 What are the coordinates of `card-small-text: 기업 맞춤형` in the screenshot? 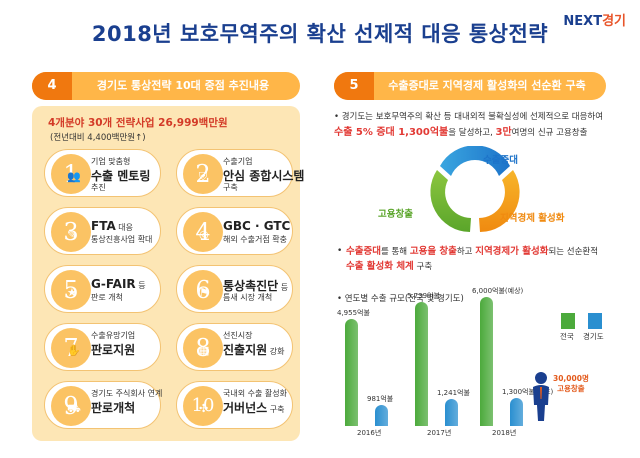 It's located at (111, 161).